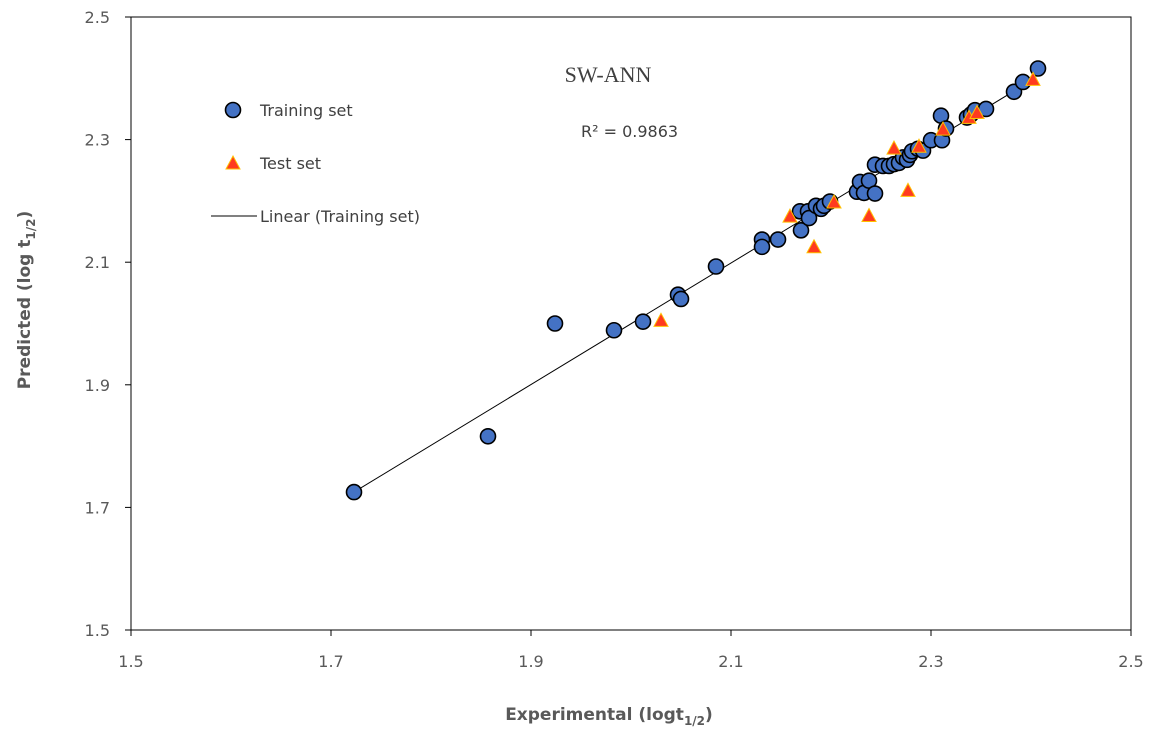  Describe the element at coordinates (629, 131) in the screenshot. I see `r-squared-label: R² = 0.9863` at that location.